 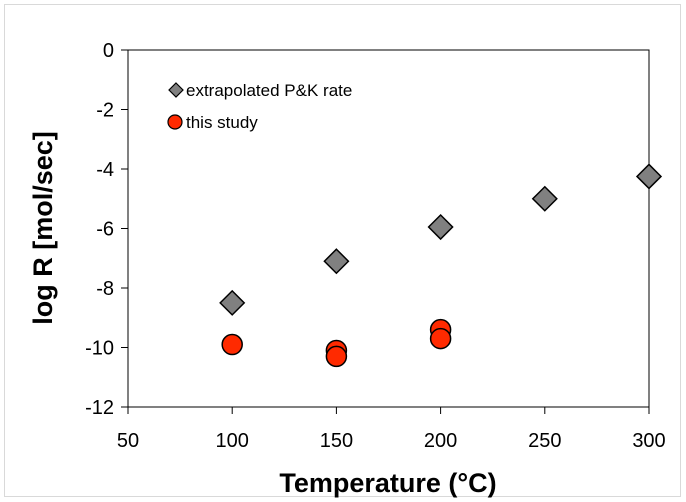 What do you see at coordinates (259, 106) in the screenshot?
I see `legend: extrapolated P&K rate this study` at bounding box center [259, 106].